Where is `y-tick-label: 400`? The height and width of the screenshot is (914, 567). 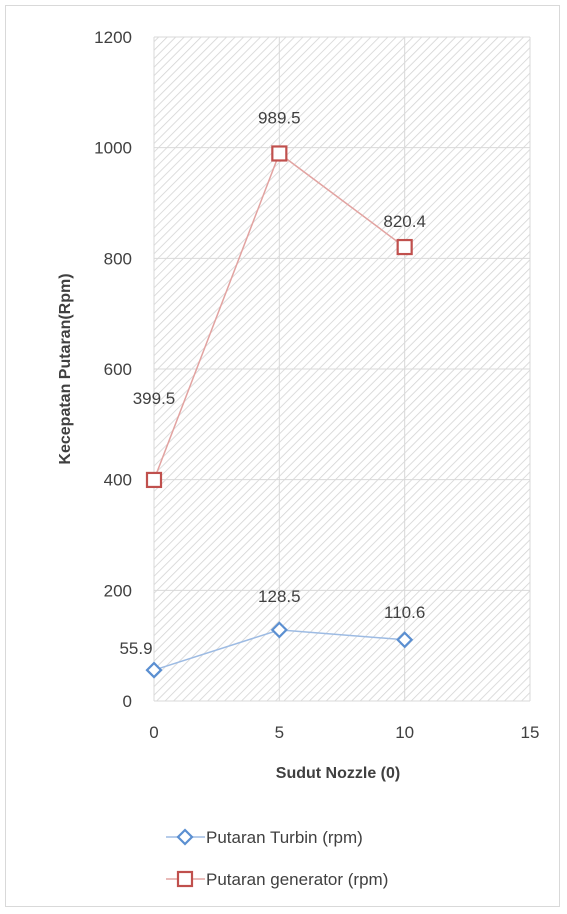
y-tick-label: 400 is located at coordinates (118, 480).